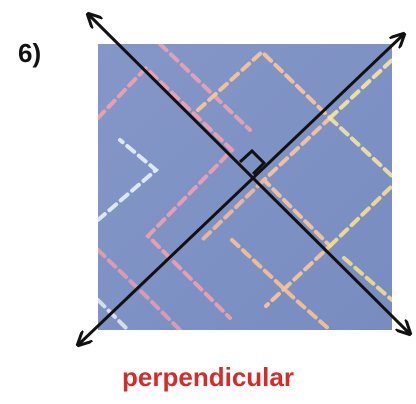 This screenshot has width=416, height=404. What do you see at coordinates (208, 377) in the screenshot?
I see `answer-label: perpendicular` at bounding box center [208, 377].